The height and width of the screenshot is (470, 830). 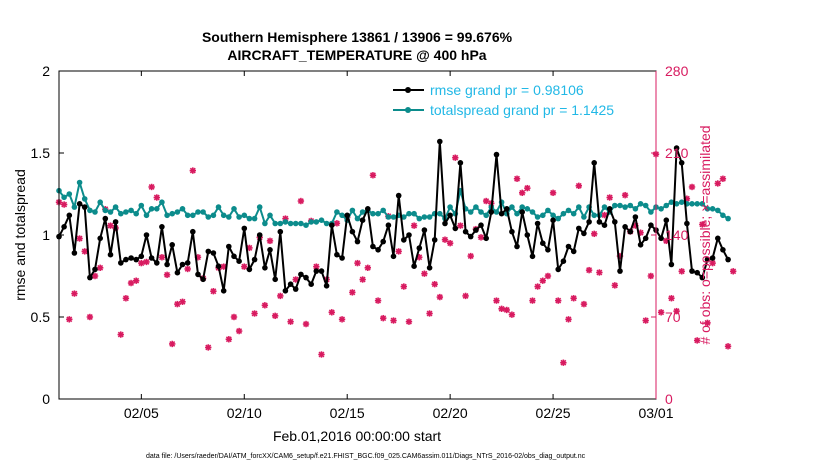 What do you see at coordinates (705, 234) in the screenshot?
I see `y-axis-label-right: # of obs: o=possible; ×=assimilated` at bounding box center [705, 234].